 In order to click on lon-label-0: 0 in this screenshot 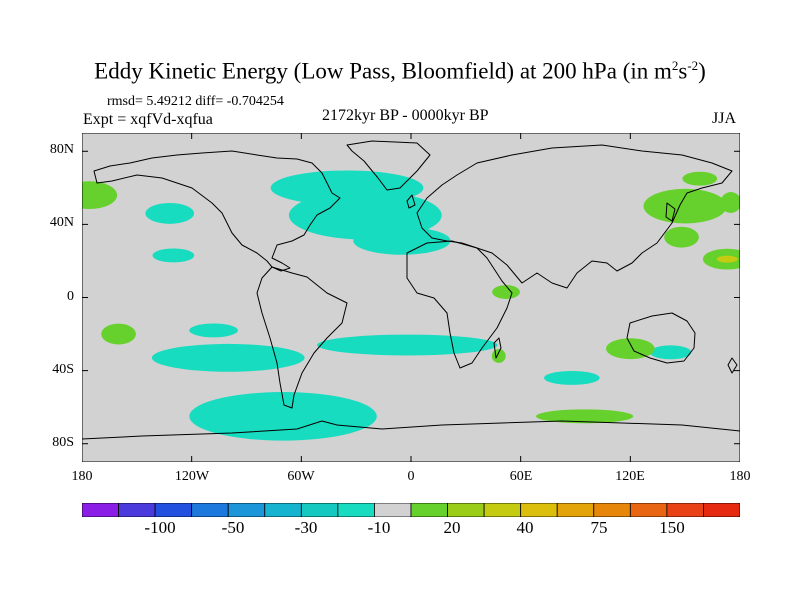, I will do `click(411, 476)`.